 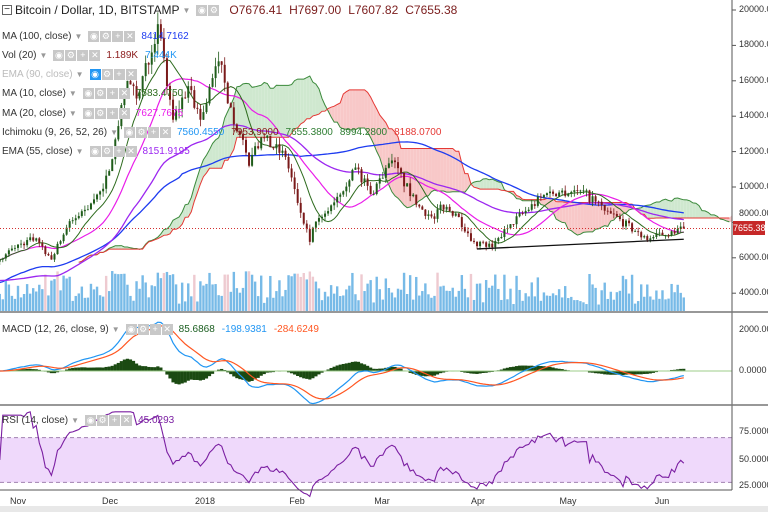 I want to click on indicator-label: MA (100, close), so click(x=37, y=36).